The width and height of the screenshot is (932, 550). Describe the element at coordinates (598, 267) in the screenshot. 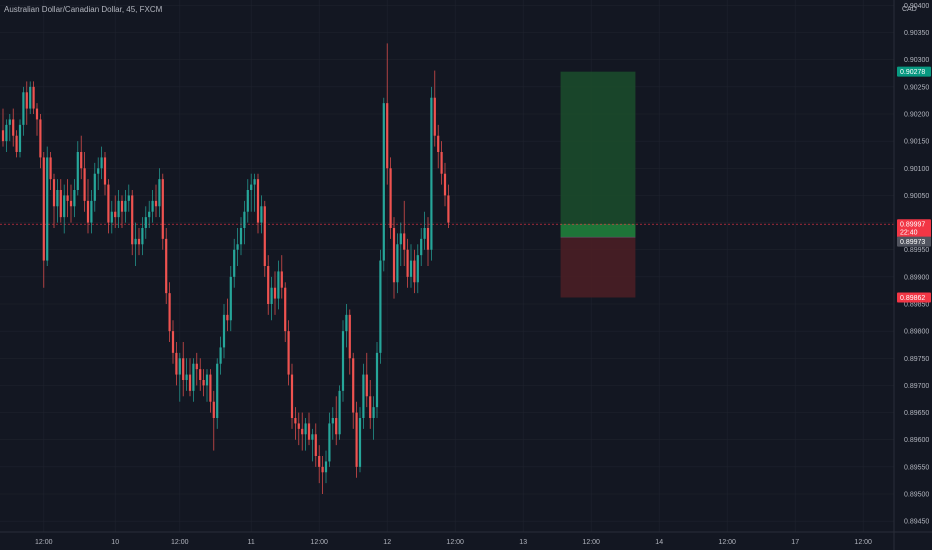

I see `loss-zone` at that location.